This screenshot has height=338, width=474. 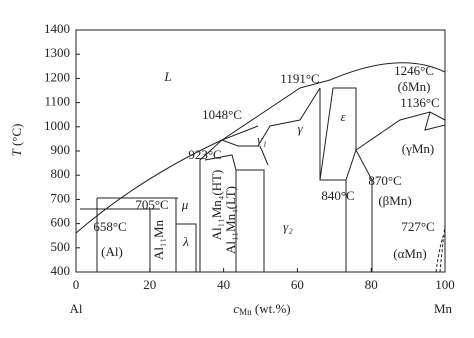 What do you see at coordinates (410, 253) in the screenshot?
I see `annotation: (αMn)` at bounding box center [410, 253].